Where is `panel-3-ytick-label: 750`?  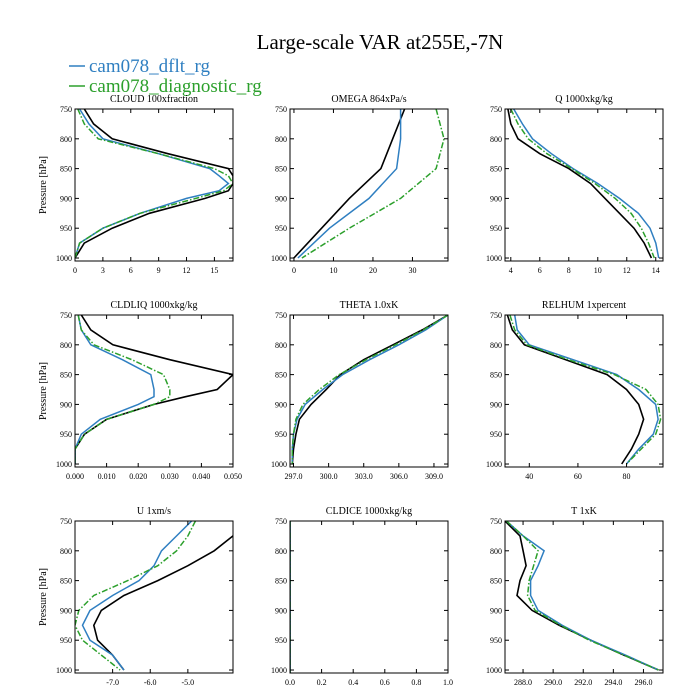
panel-3-ytick-label: 750 is located at coordinates (496, 109).